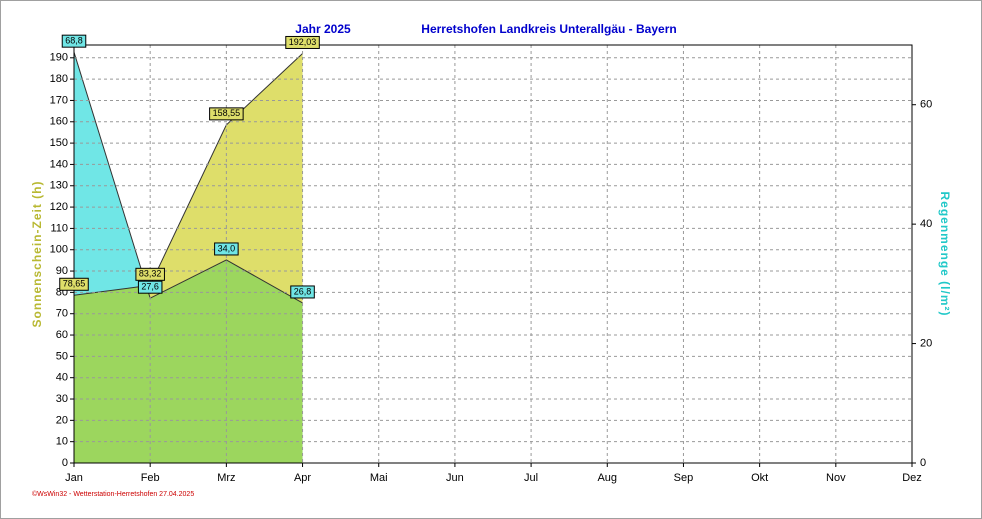  What do you see at coordinates (59, 250) in the screenshot?
I see `y-tick-label: 100` at bounding box center [59, 250].